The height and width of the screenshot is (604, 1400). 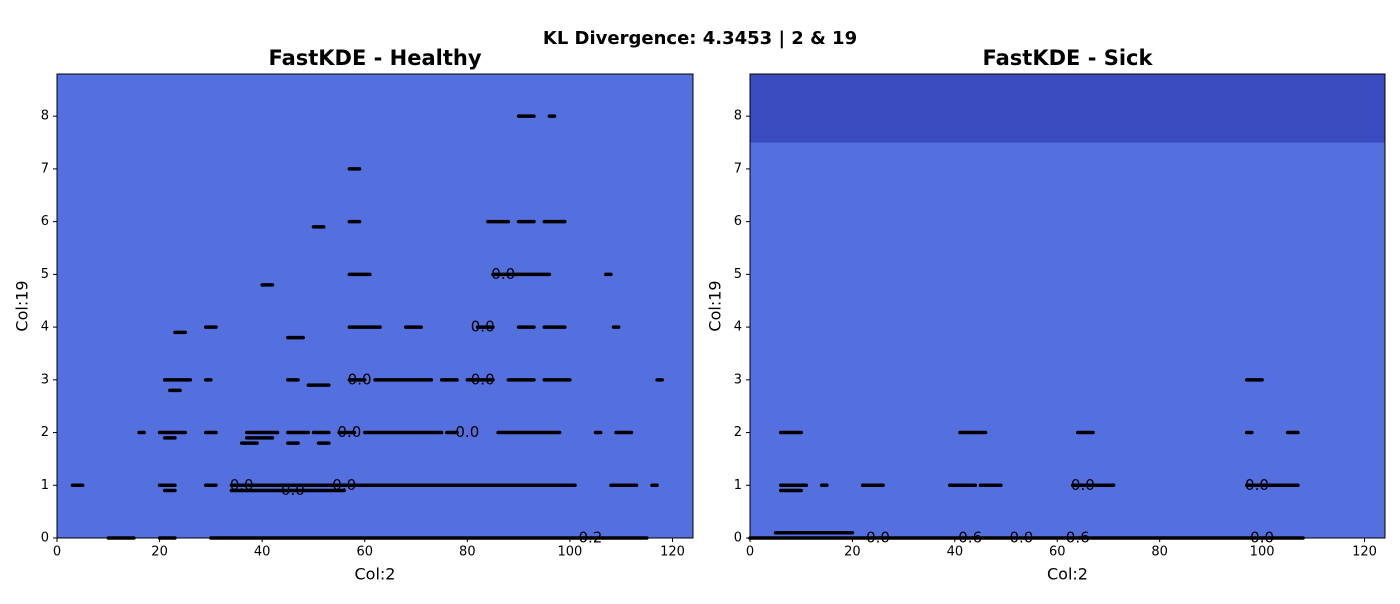 I want to click on density-band, so click(x=1067, y=108).